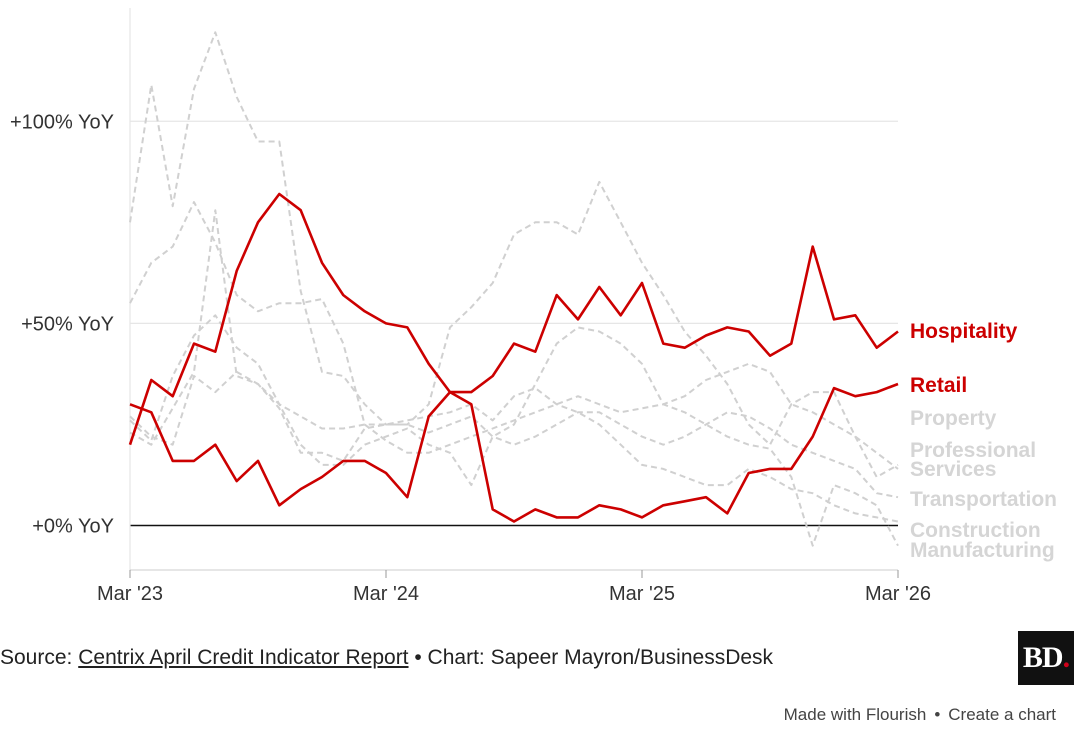 This screenshot has height=740, width=1080. I want to click on logo-text: BD, so click(1043, 657).